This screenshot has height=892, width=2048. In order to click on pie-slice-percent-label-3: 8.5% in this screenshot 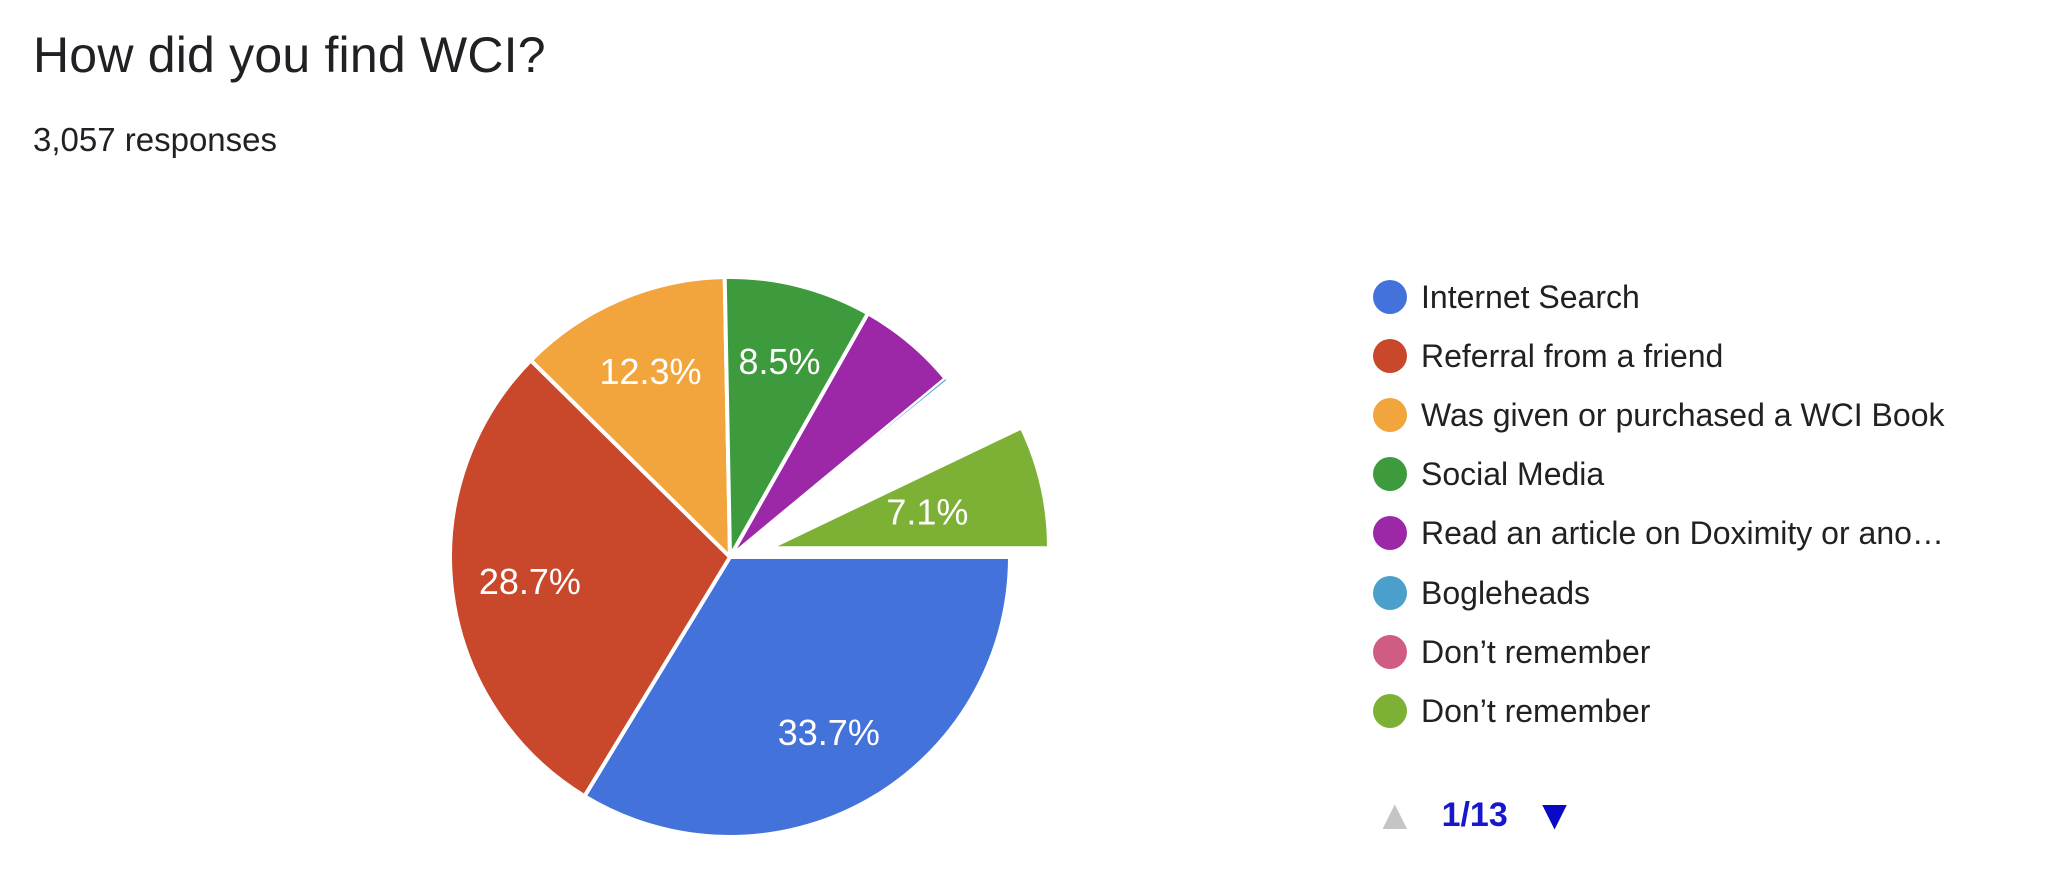, I will do `click(779, 361)`.